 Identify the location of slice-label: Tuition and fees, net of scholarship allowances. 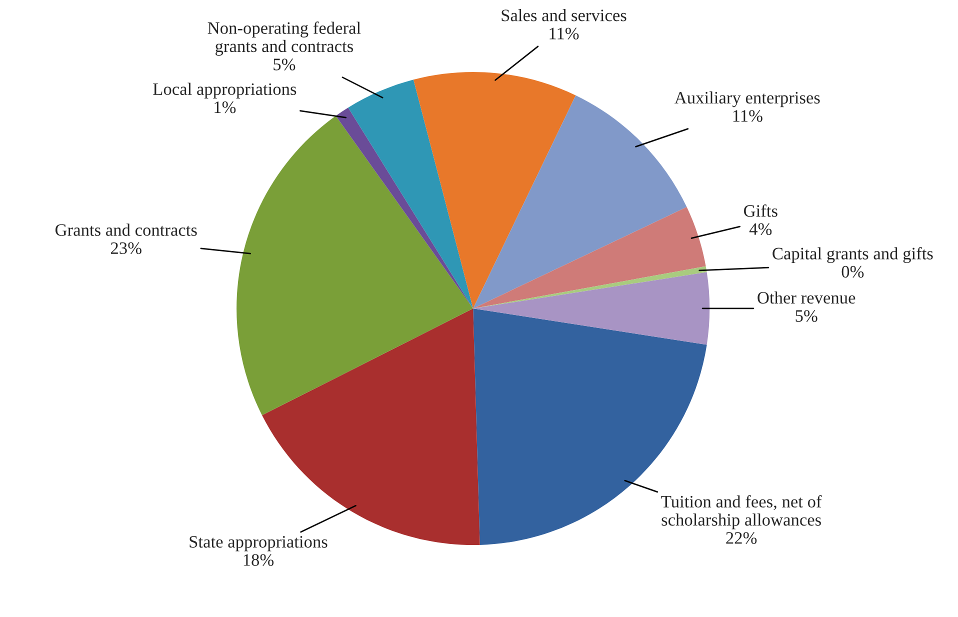
(741, 512).